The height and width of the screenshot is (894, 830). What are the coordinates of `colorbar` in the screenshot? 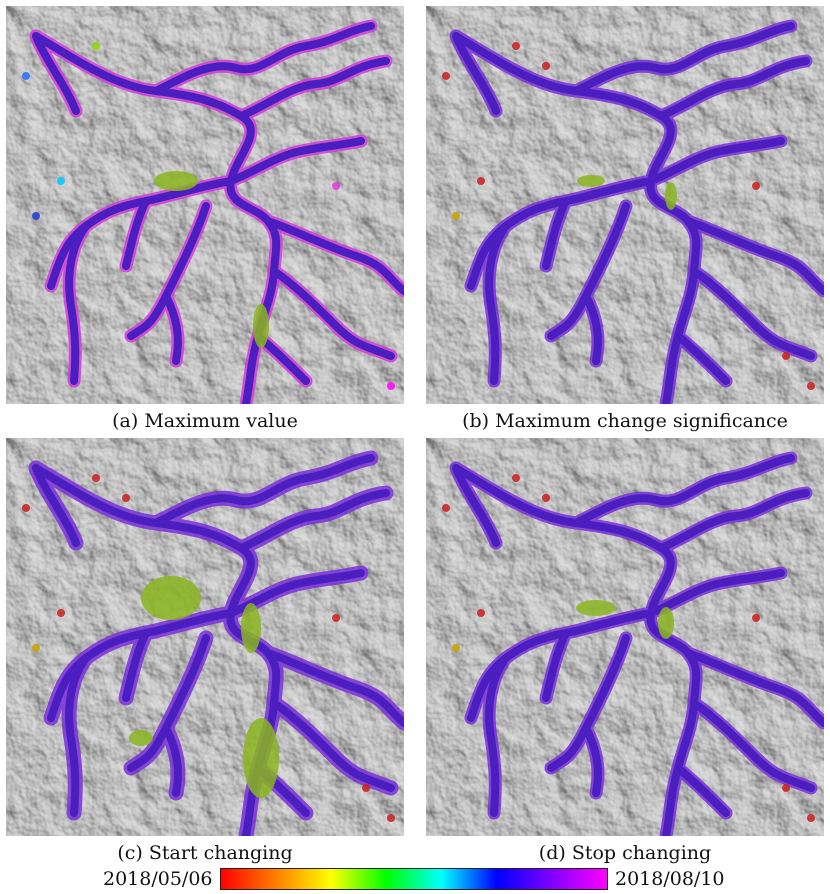 It's located at (414, 879).